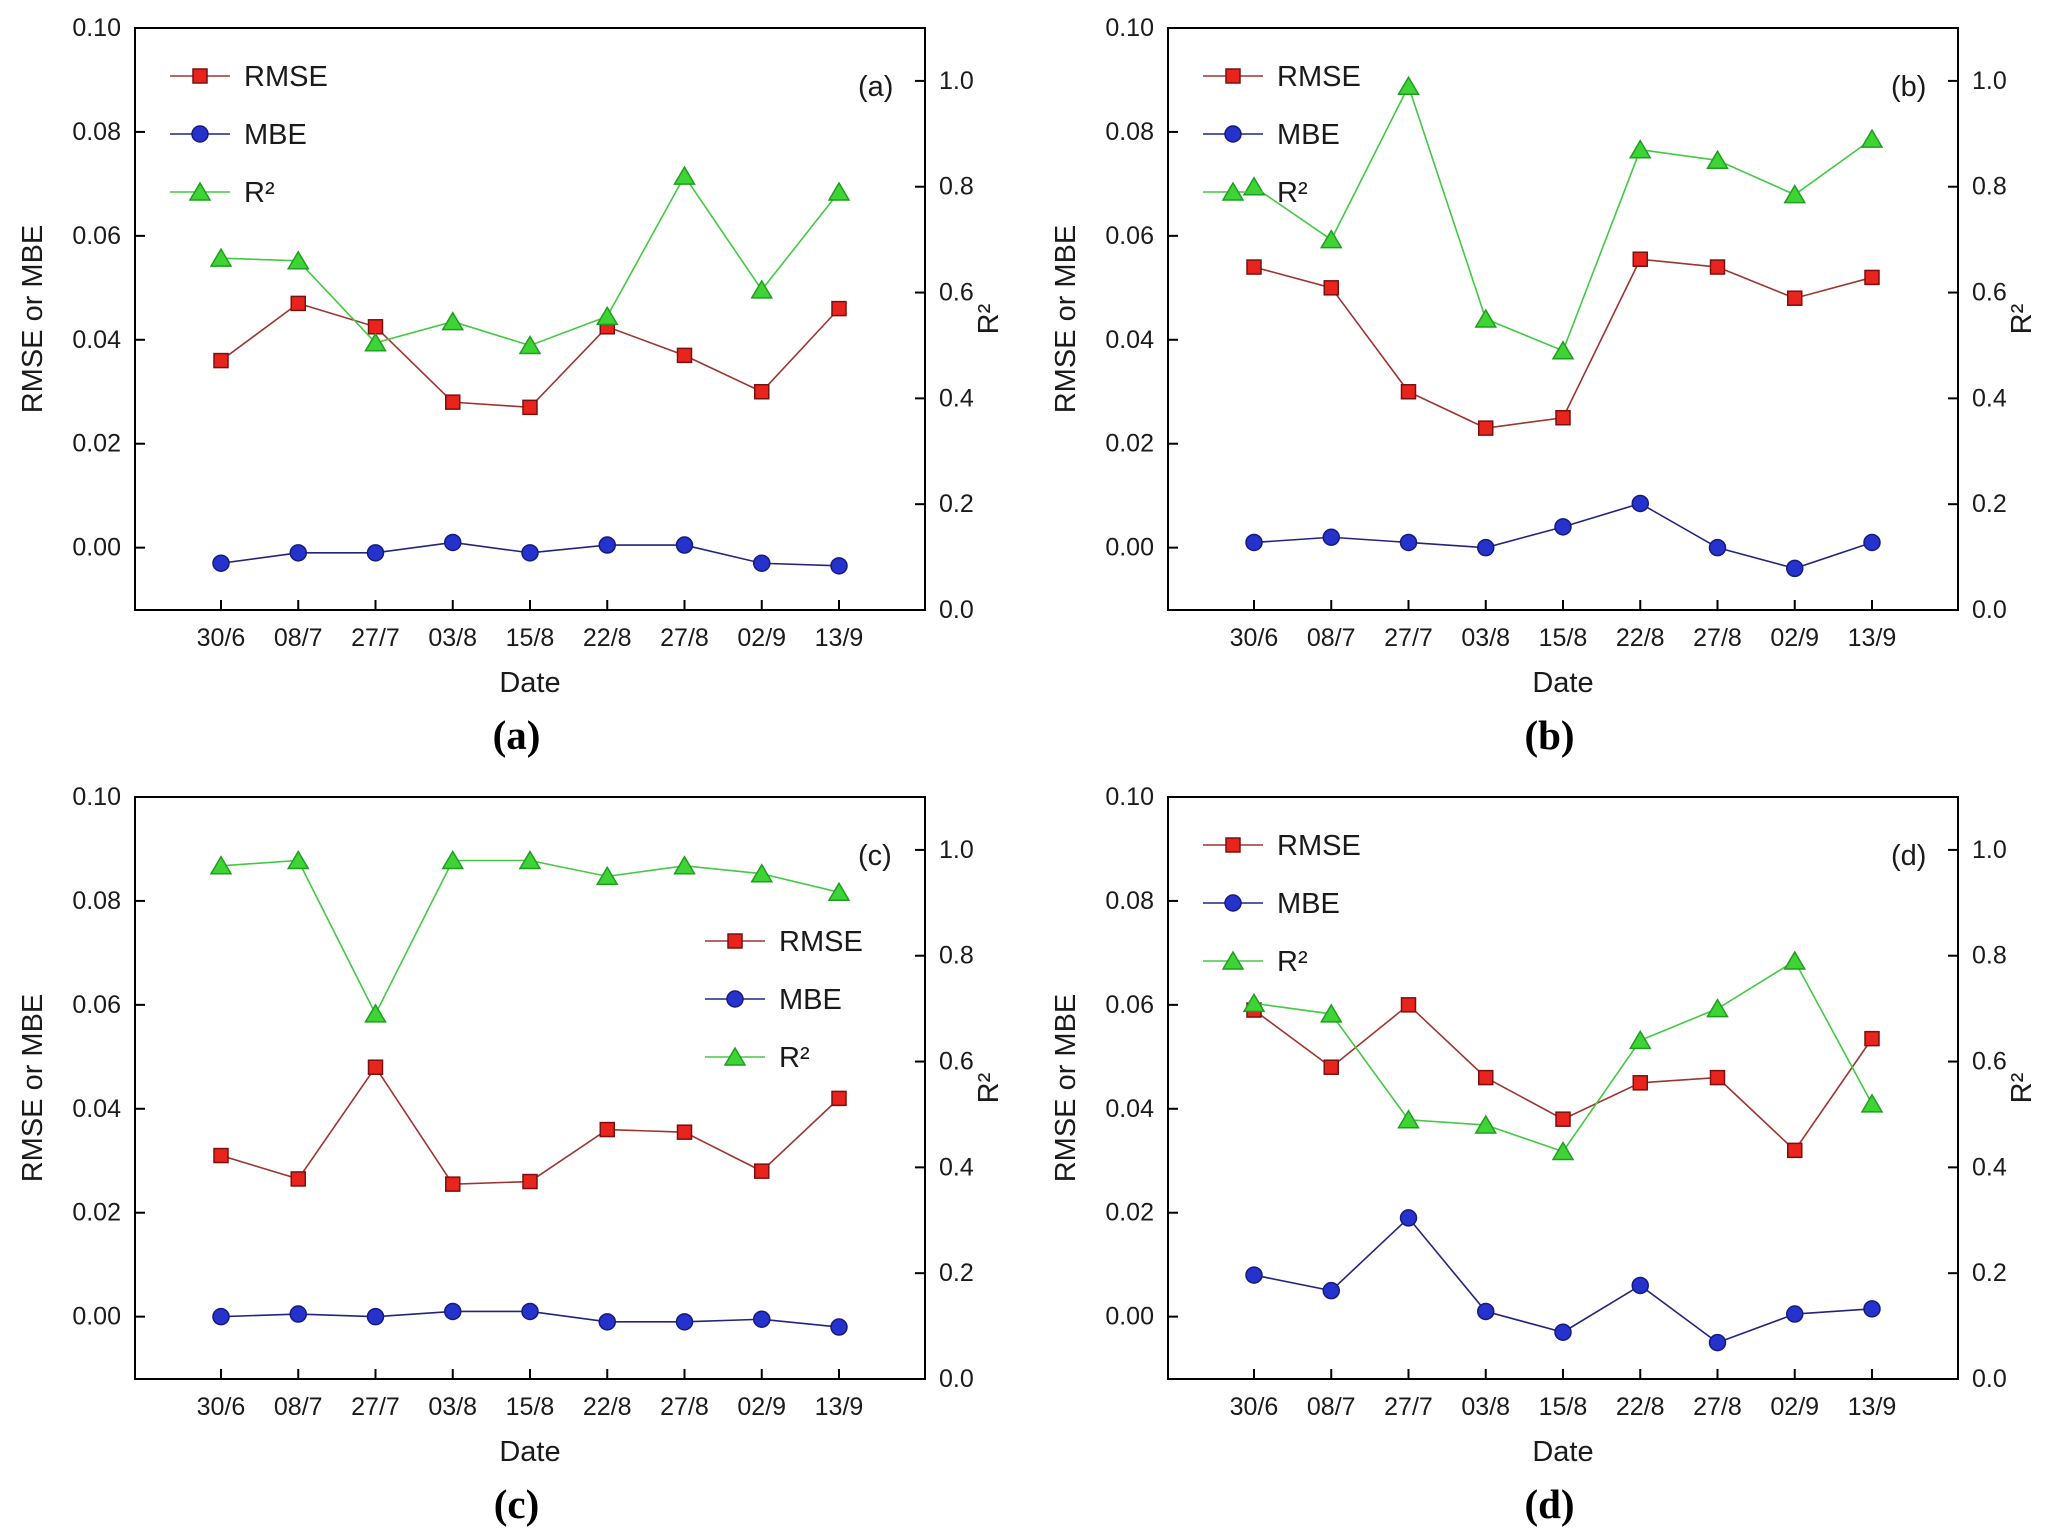 The width and height of the screenshot is (2067, 1538). I want to click on left-axis-title: RMSE or MBE, so click(1066, 1088).